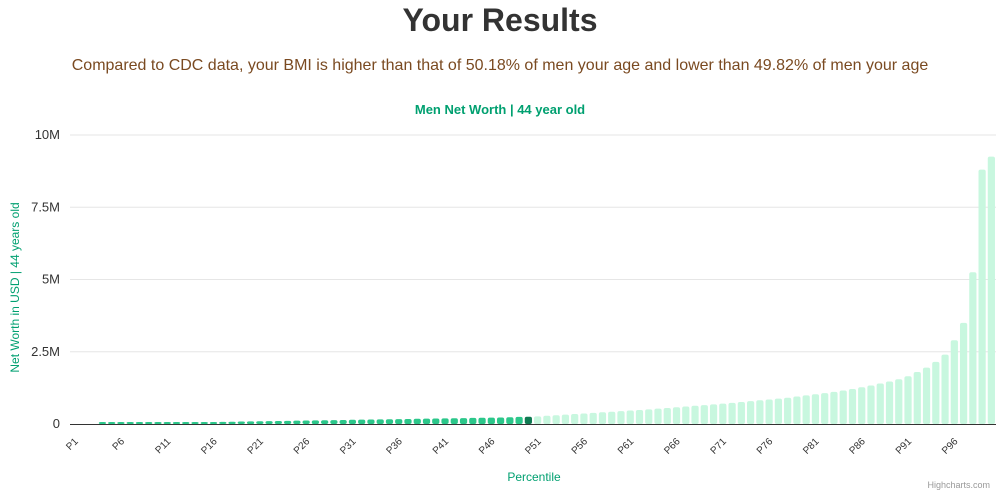  I want to click on x-tick-label: P91, so click(904, 446).